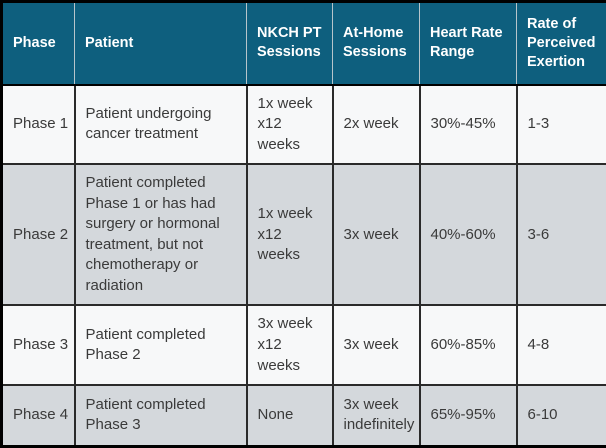 The height and width of the screenshot is (448, 606). Describe the element at coordinates (376, 125) in the screenshot. I see `cell-at-home-sessions: 2x week` at that location.